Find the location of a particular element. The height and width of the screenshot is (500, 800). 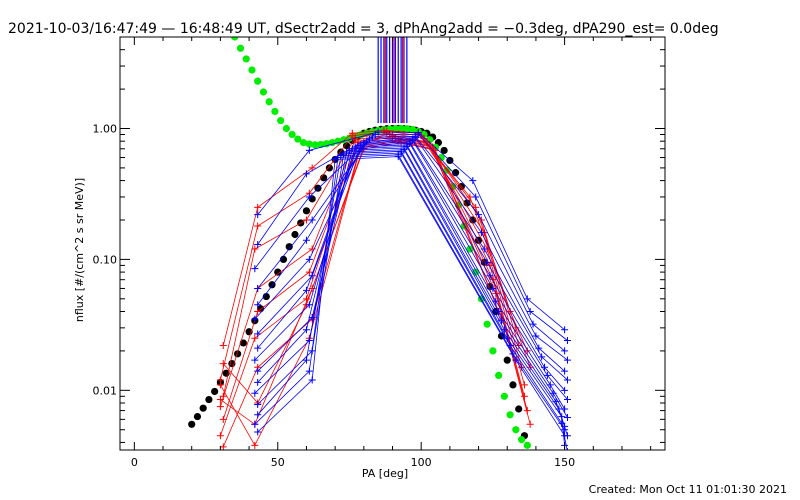

y-tick-label-1: 0.10 is located at coordinates (105, 259).